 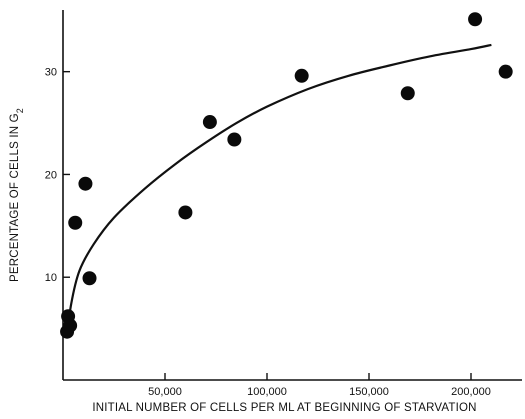 I want to click on y-axis-title: PERCENTAGE OF CELLS IN G2, so click(x=17, y=195).